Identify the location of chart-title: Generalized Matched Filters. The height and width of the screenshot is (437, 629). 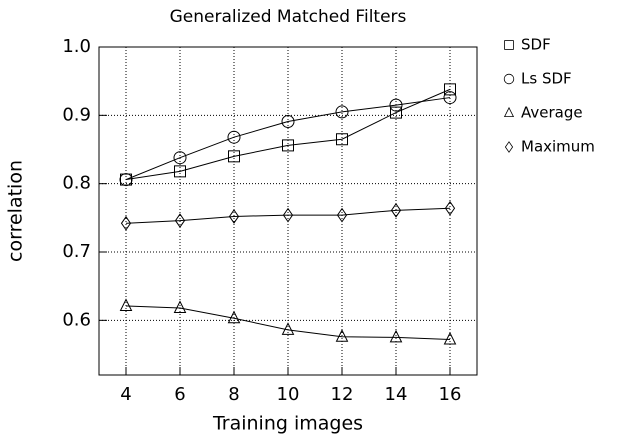
(288, 17).